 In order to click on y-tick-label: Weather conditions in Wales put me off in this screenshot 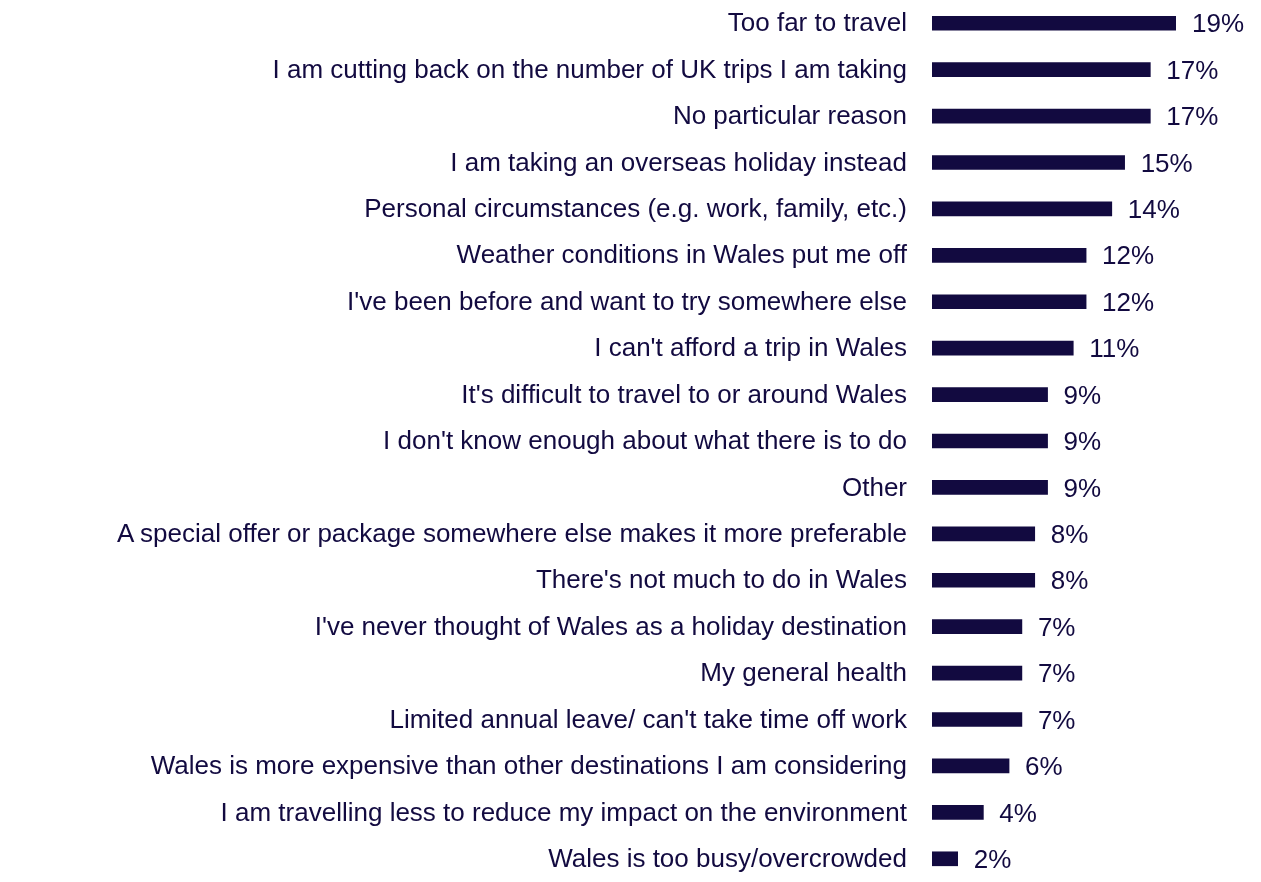, I will do `click(682, 254)`.